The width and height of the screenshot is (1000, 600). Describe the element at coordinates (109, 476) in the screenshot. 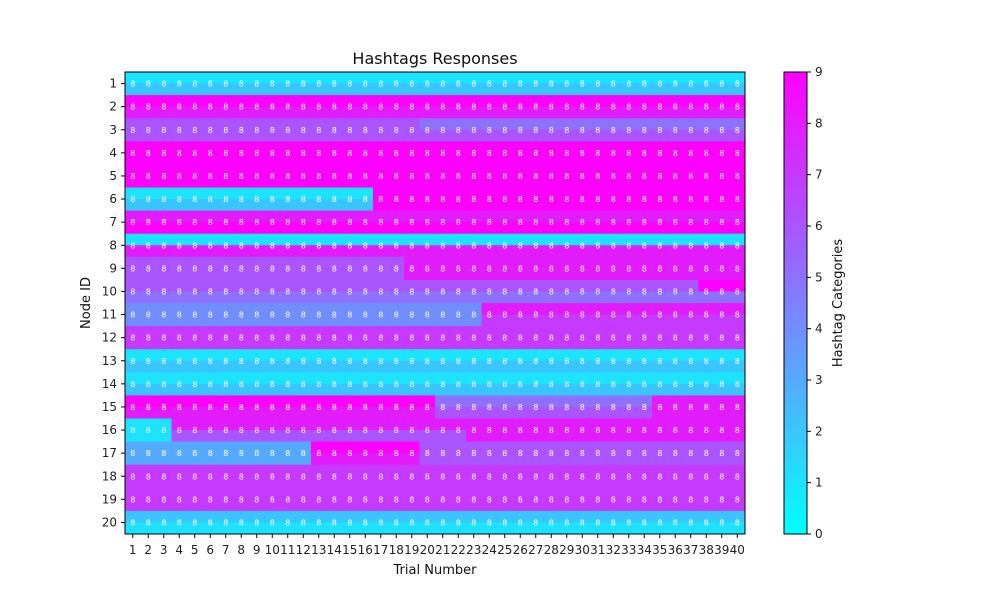

I see `y-tick-label: 18` at that location.